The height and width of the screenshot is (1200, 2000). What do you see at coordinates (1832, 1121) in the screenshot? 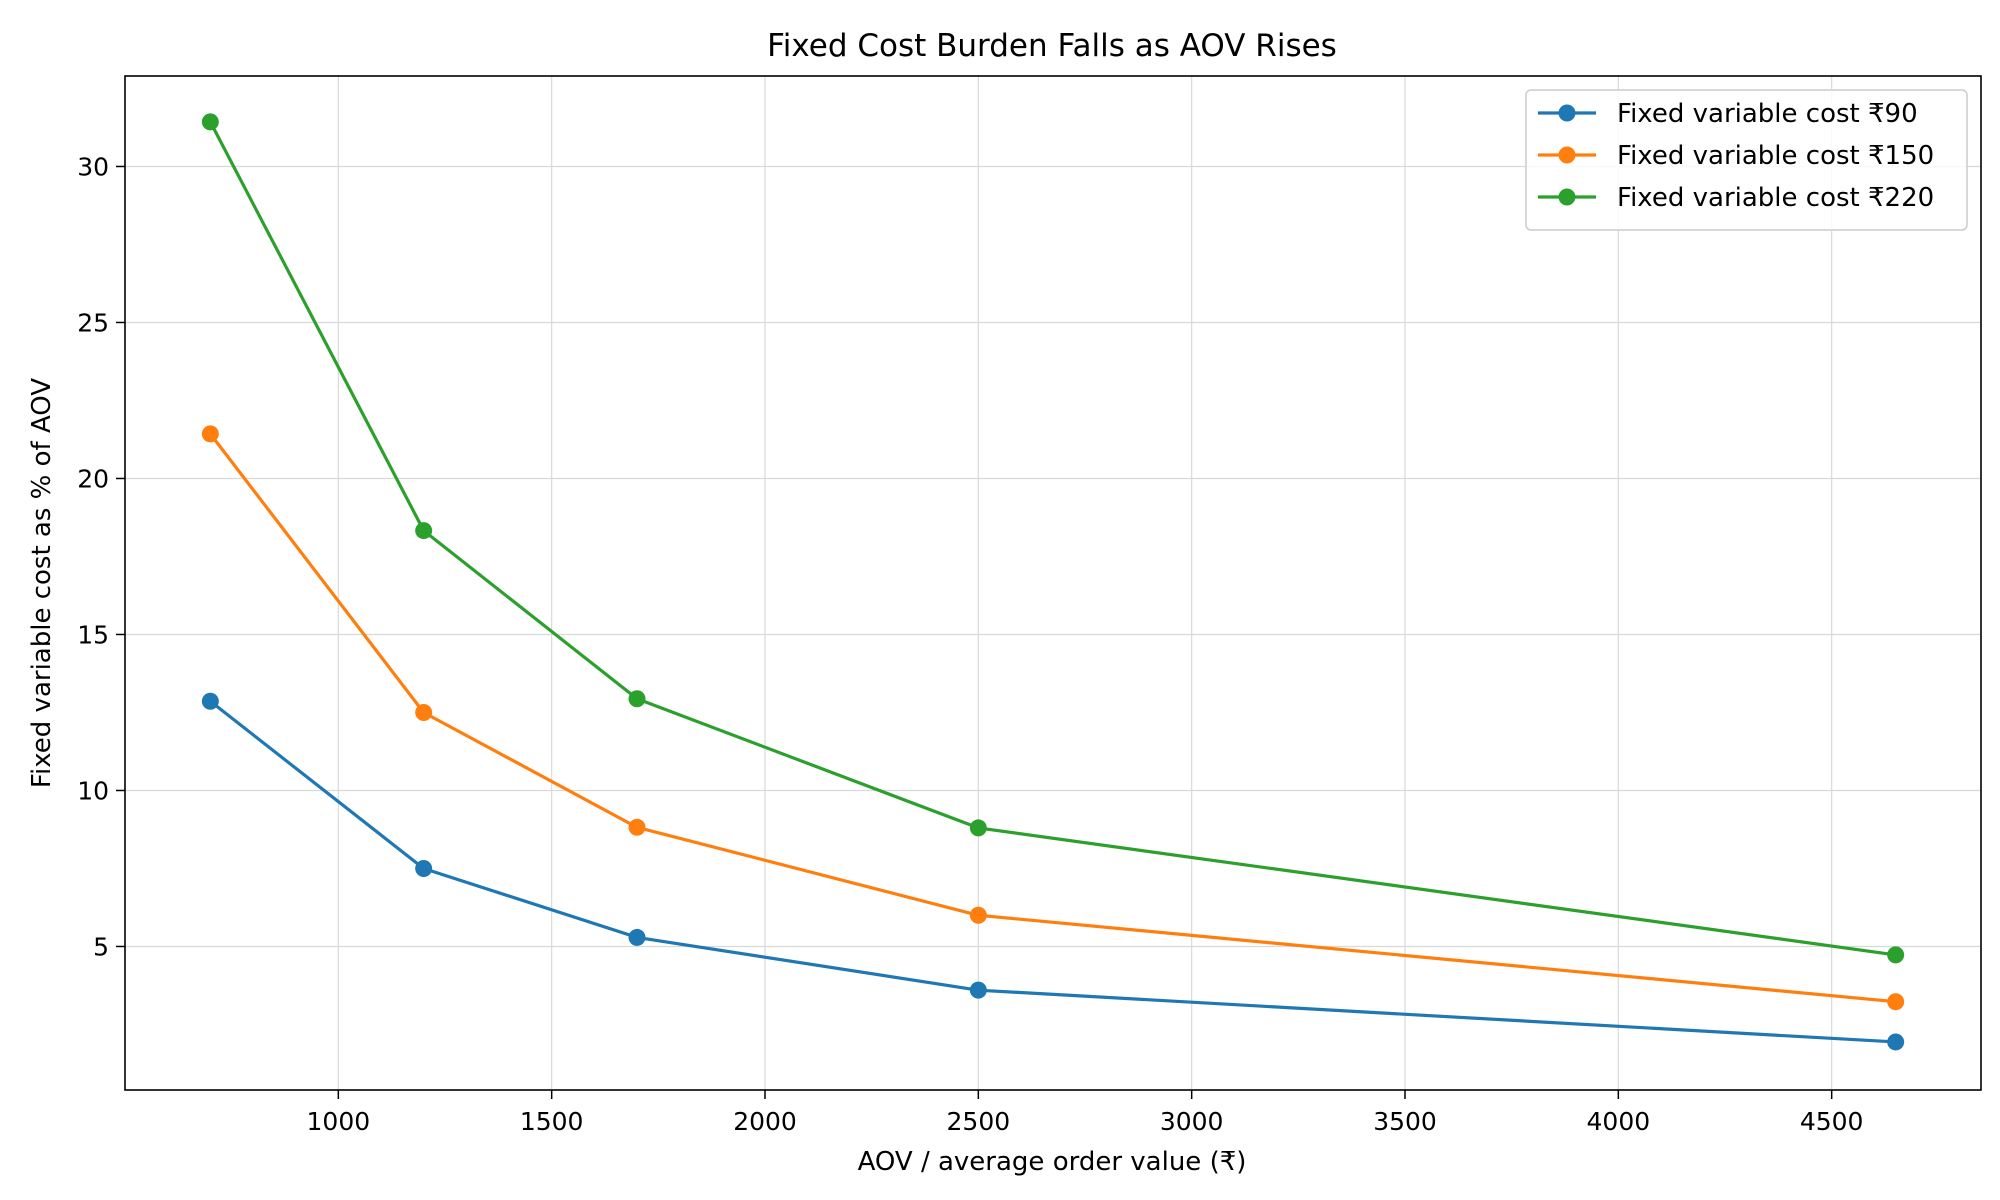
I see `x-tick-label: 4500` at bounding box center [1832, 1121].